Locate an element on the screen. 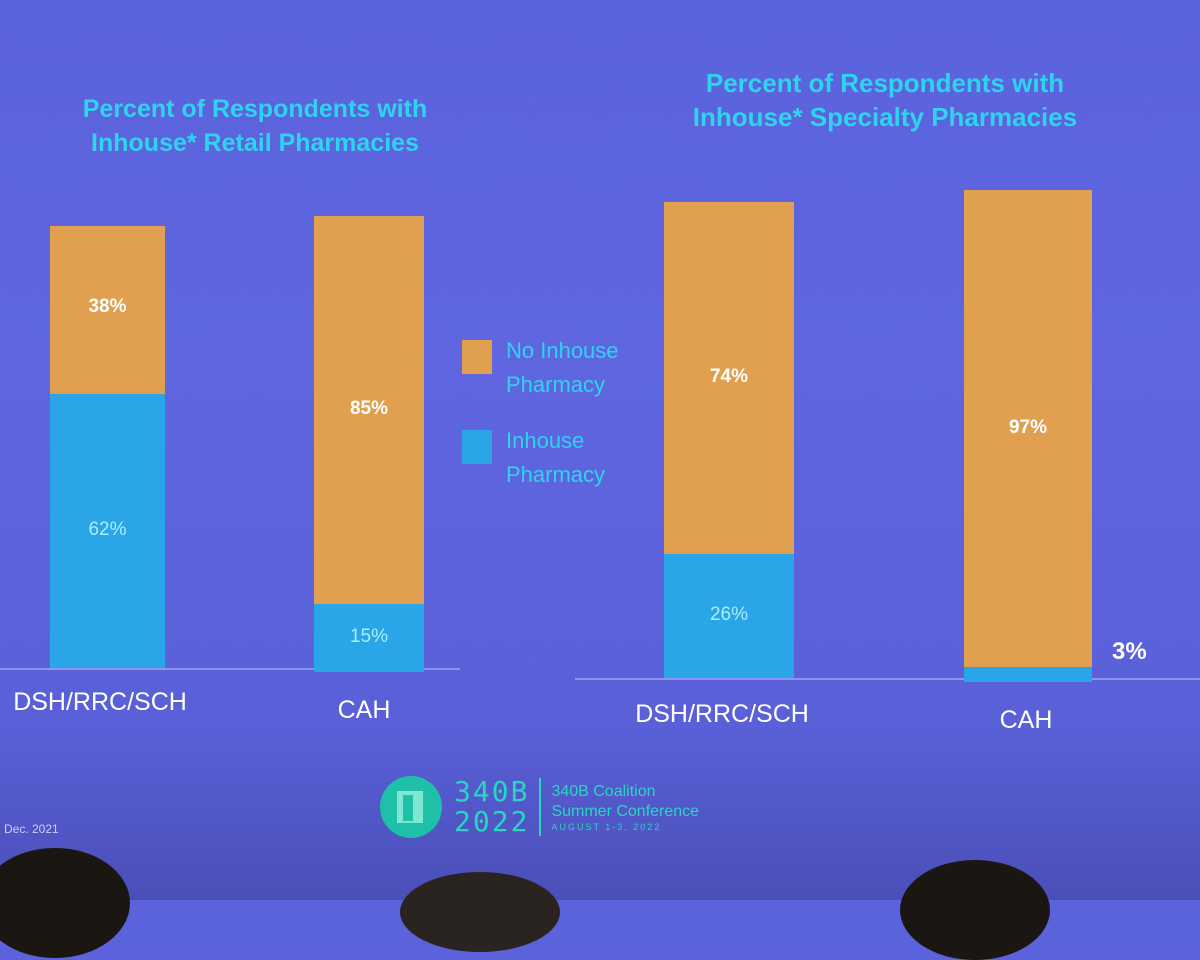  audience-head-center is located at coordinates (480, 912).